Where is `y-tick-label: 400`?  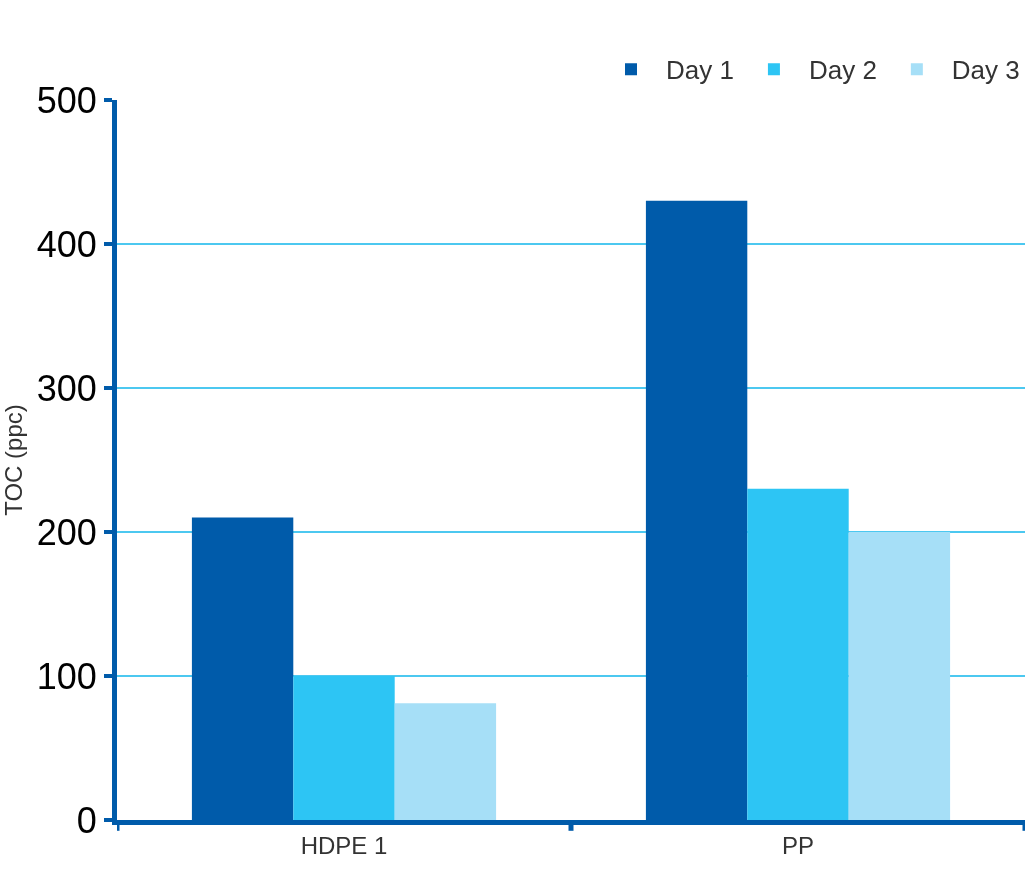
y-tick-label: 400 is located at coordinates (66, 244).